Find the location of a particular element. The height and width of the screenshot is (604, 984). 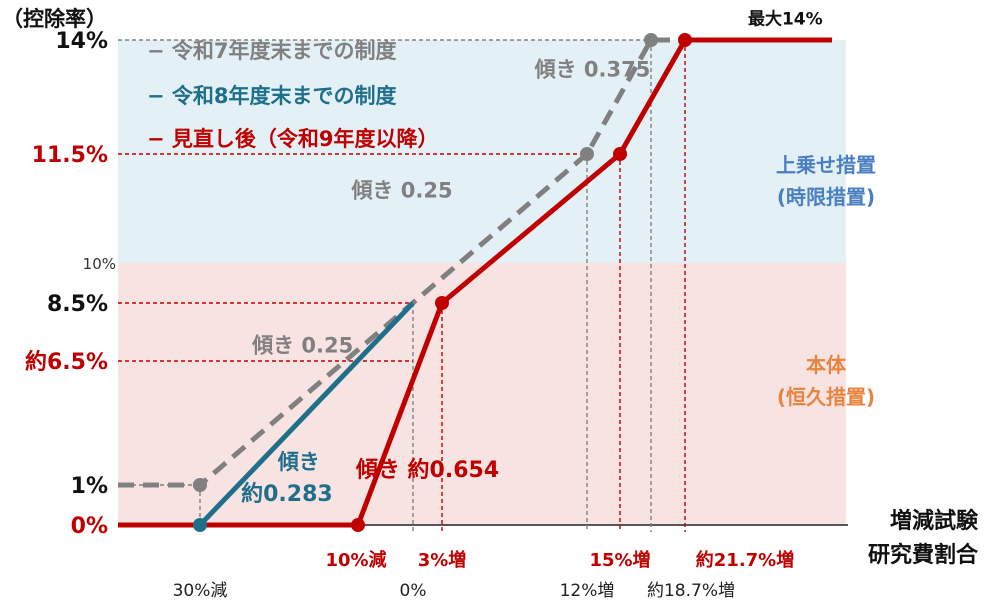

region-label: (時限措置) is located at coordinates (826, 197).